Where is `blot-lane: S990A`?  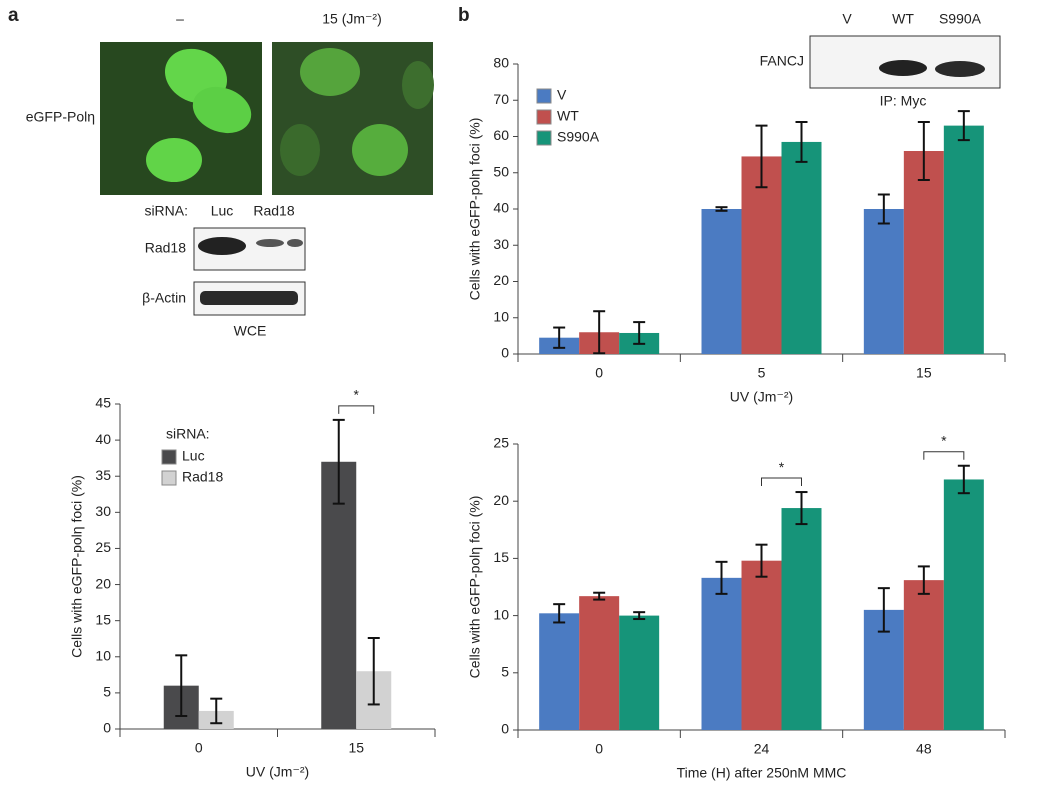
blot-lane: S990A is located at coordinates (960, 19).